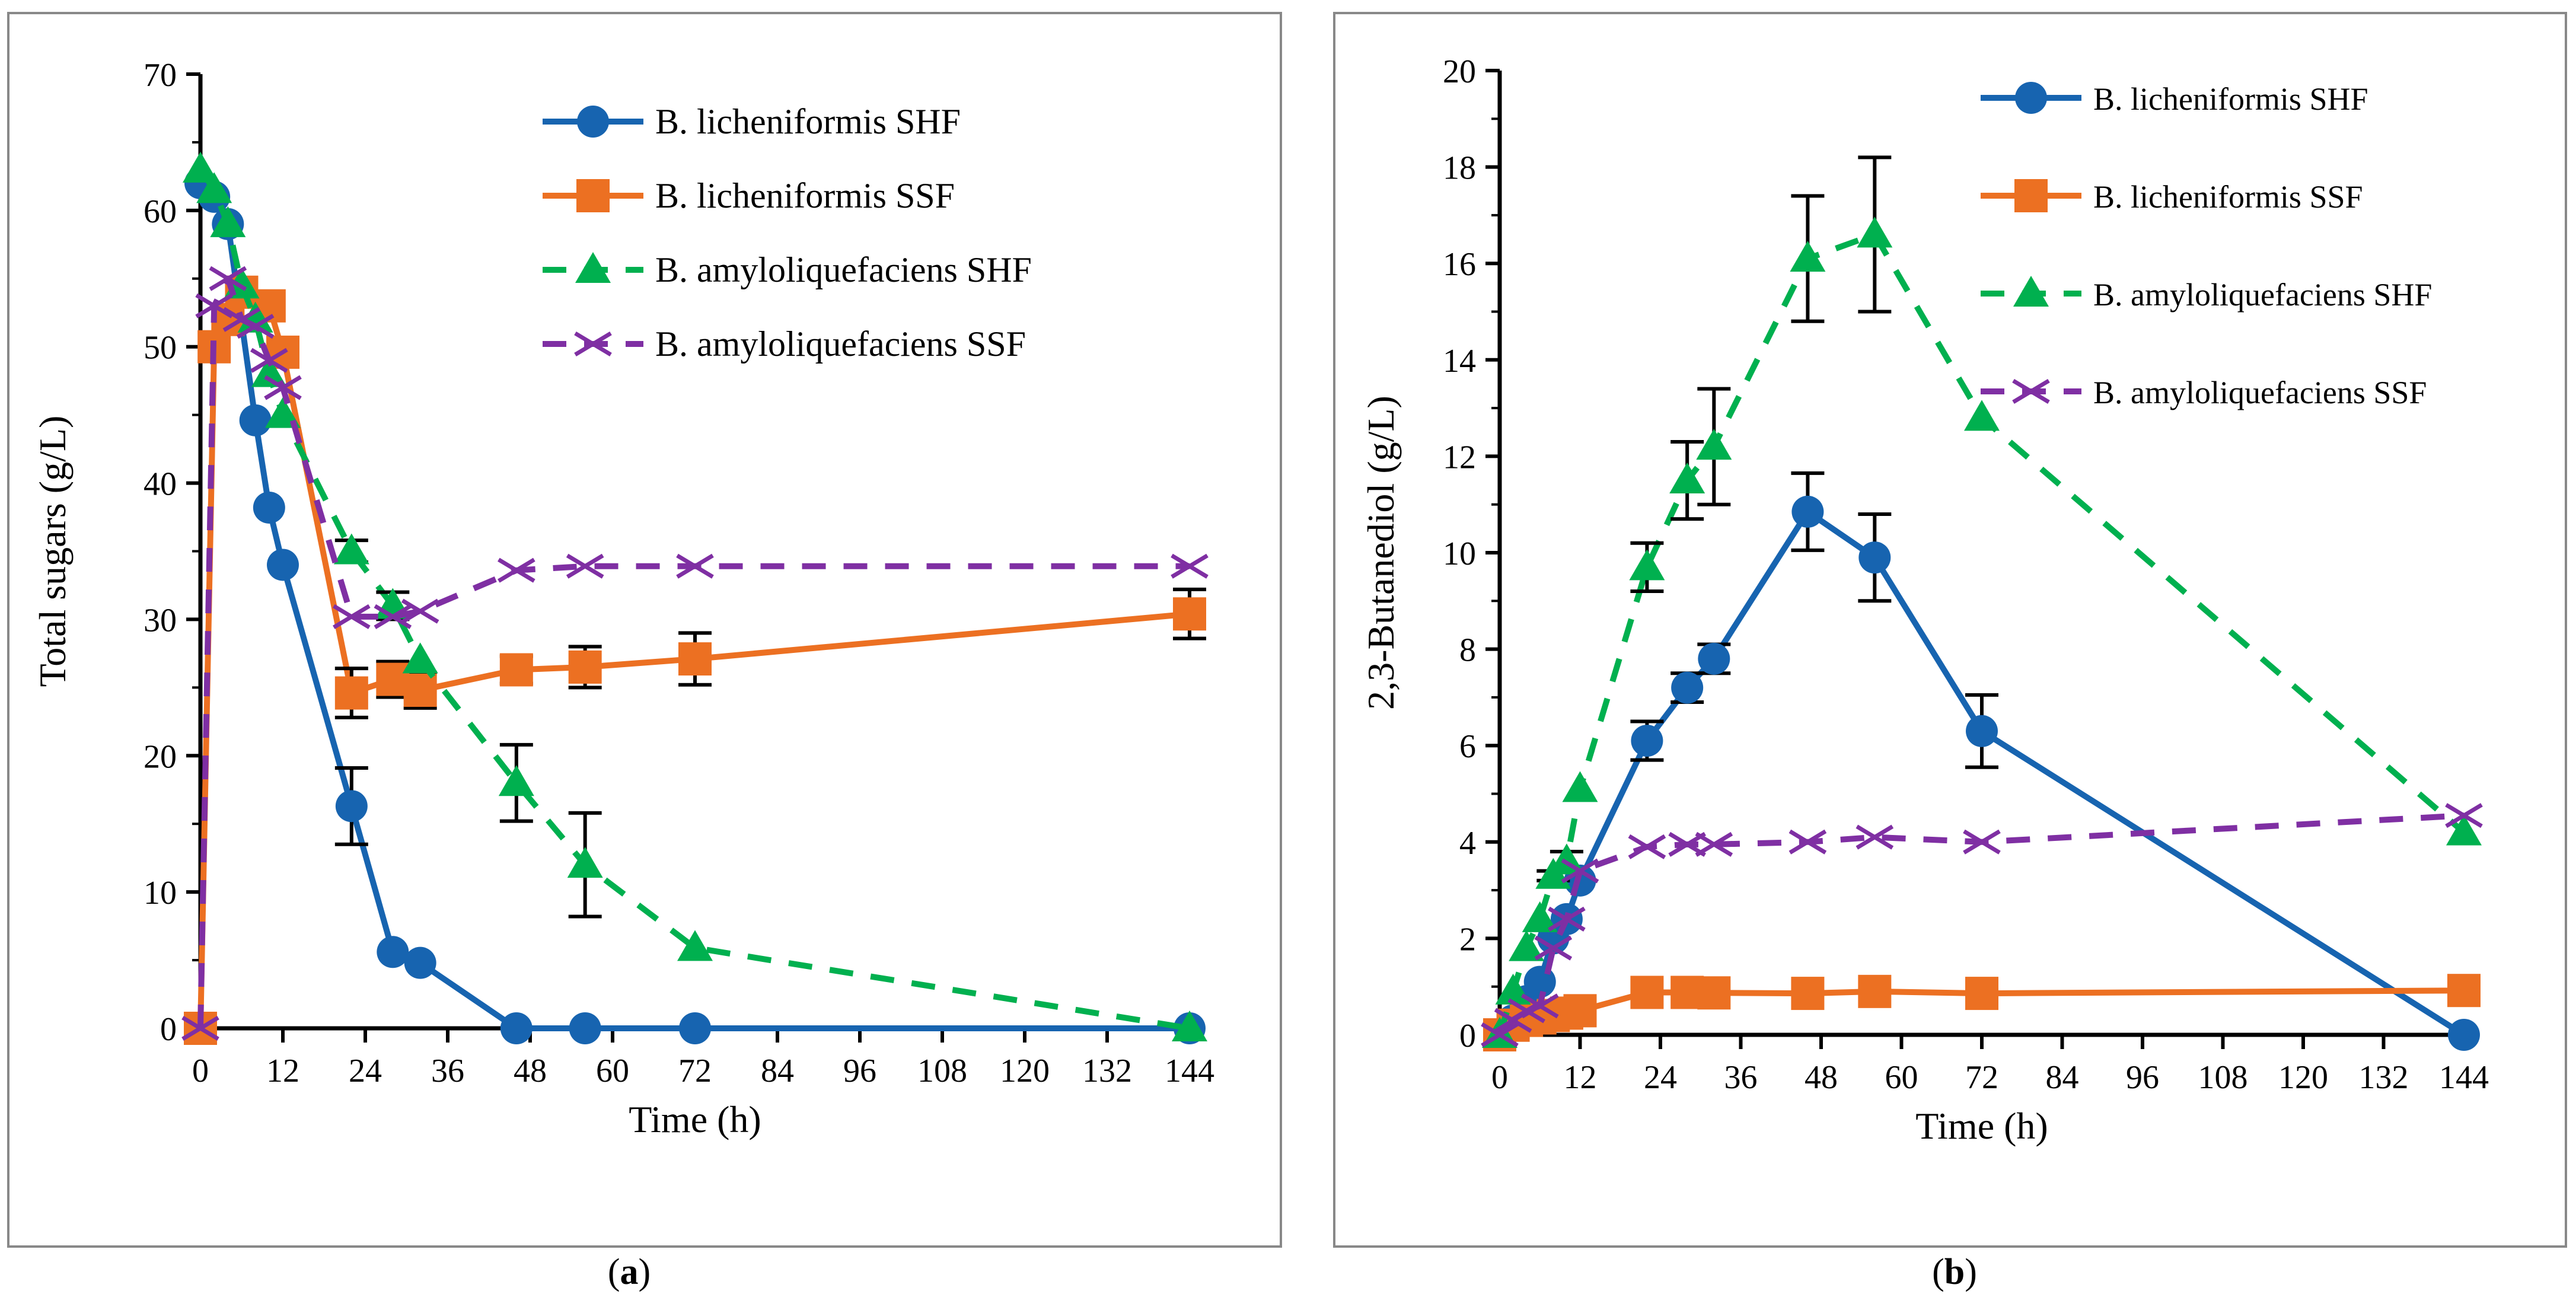 The image size is (2576, 1310). What do you see at coordinates (1467, 746) in the screenshot?
I see `y-tick-label: 6` at bounding box center [1467, 746].